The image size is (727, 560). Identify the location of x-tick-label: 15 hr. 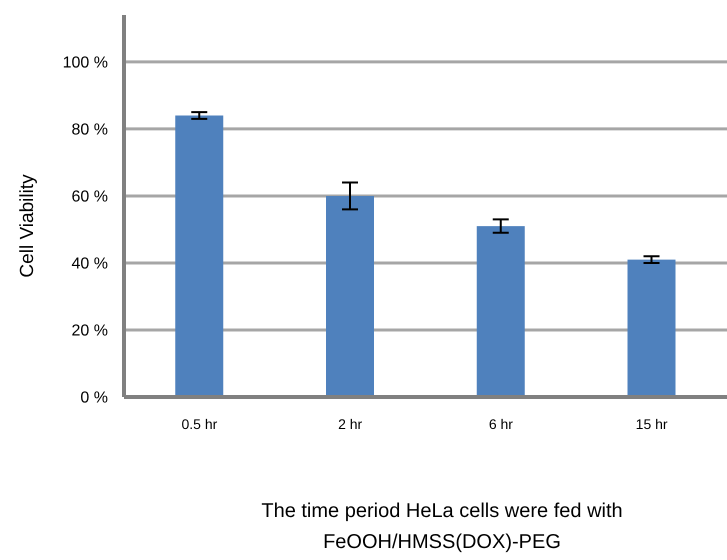
(652, 424).